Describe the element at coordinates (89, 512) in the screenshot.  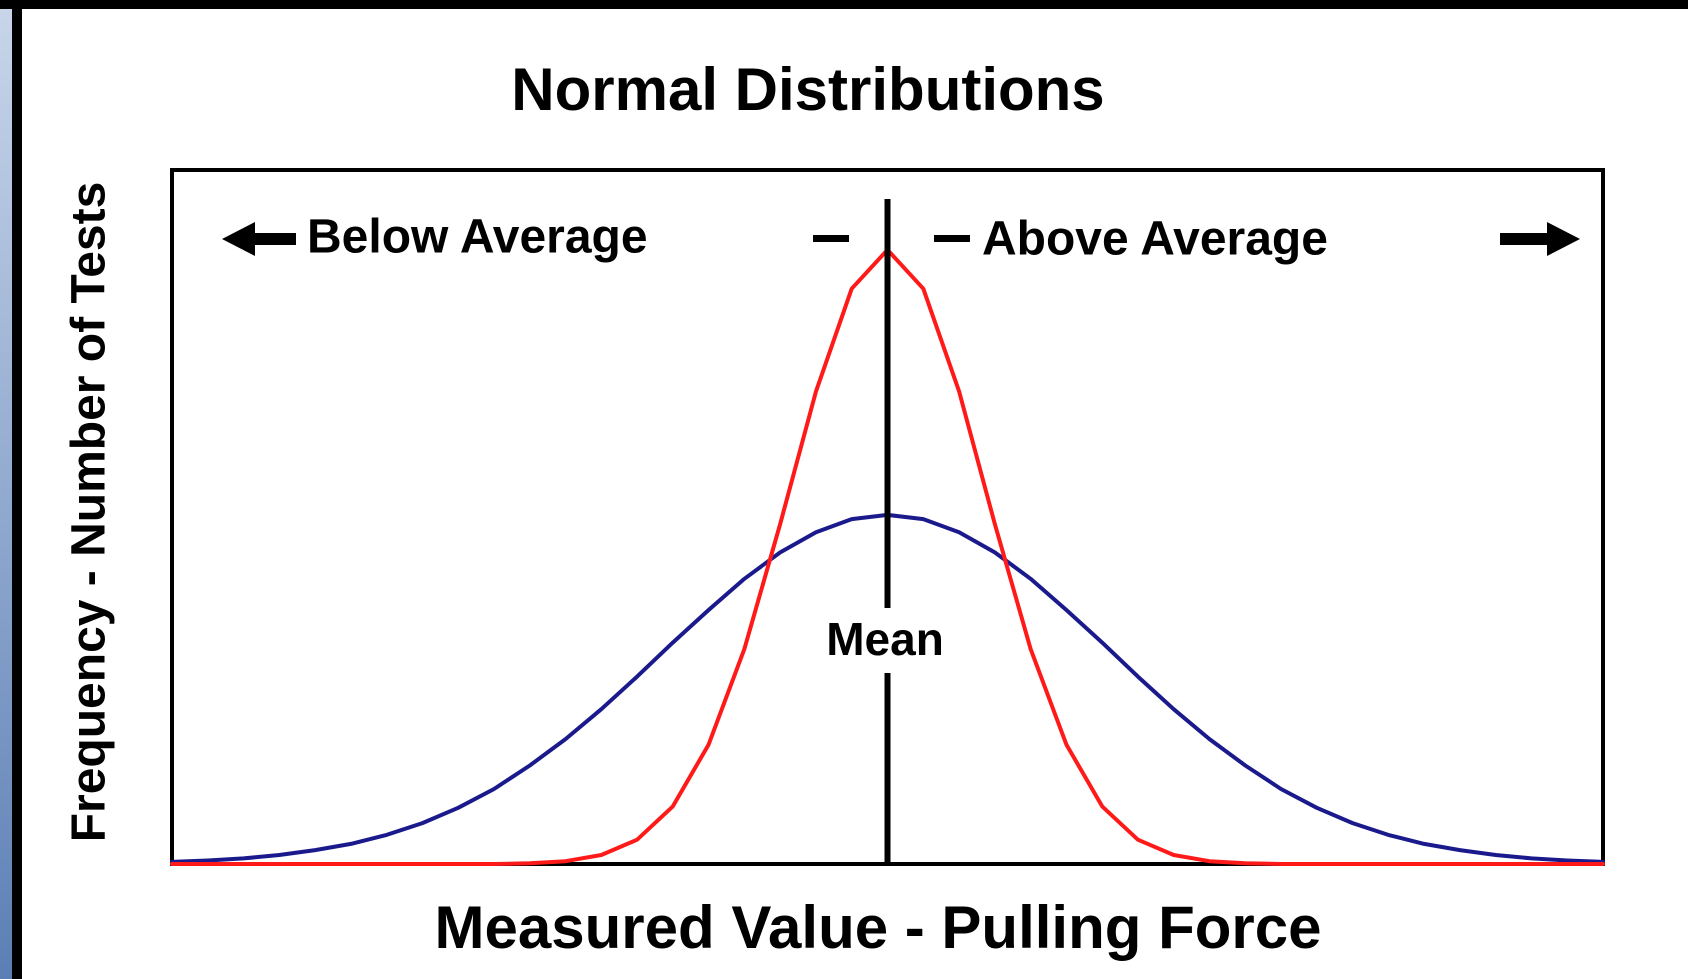
I see `y-axis-label: Frequency - Number of Tests` at that location.